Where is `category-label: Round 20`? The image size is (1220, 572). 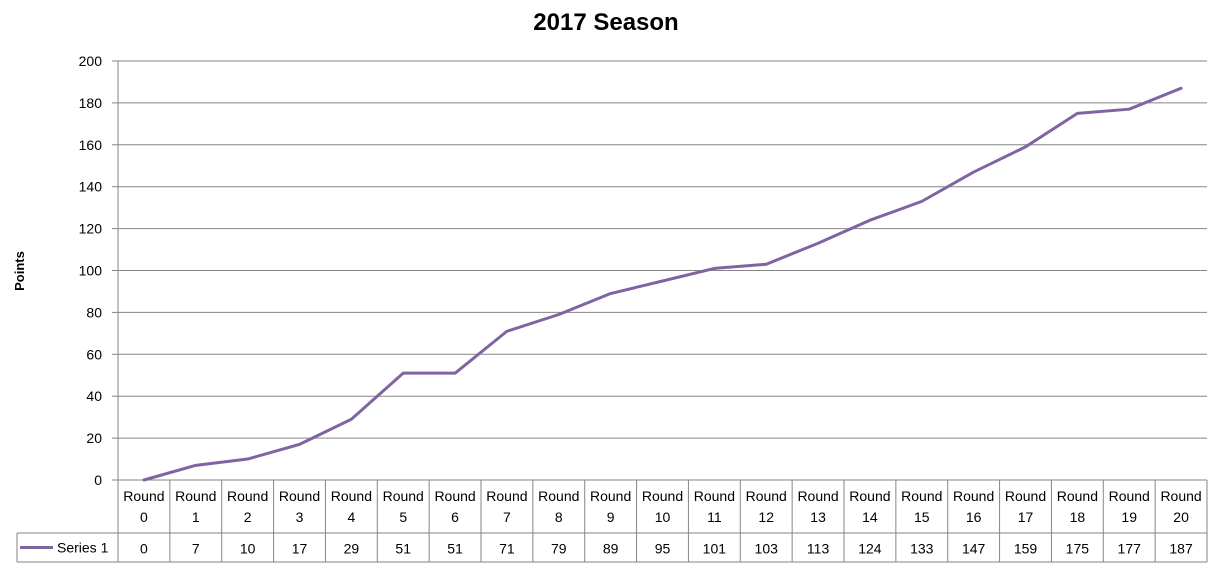 category-label: Round 20 is located at coordinates (1180, 506).